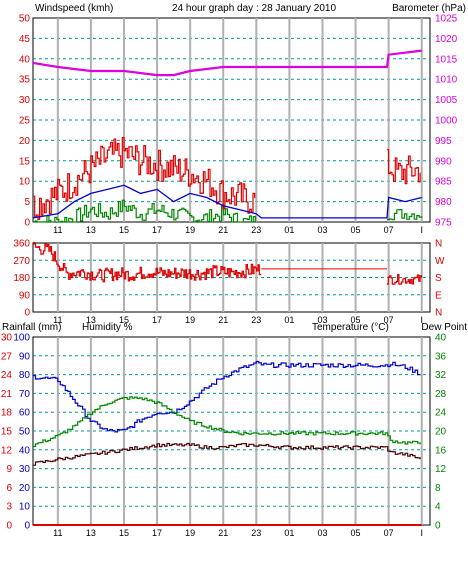  What do you see at coordinates (7, 413) in the screenshot?
I see `rainfall-tick-label: 18` at bounding box center [7, 413].